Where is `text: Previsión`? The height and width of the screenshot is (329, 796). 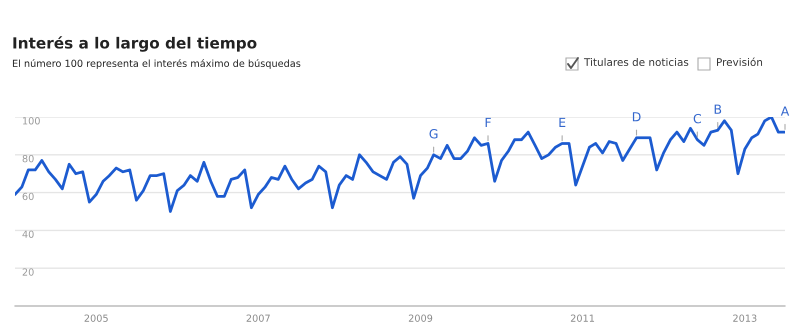 text: Previsión is located at coordinates (739, 62).